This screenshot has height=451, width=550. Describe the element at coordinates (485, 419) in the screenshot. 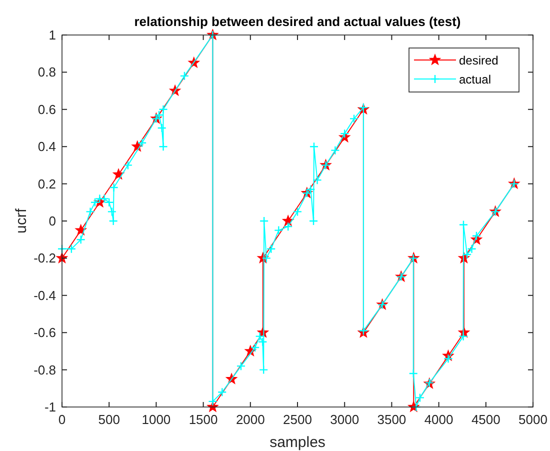

I see `x-tick-label: 4500` at that location.